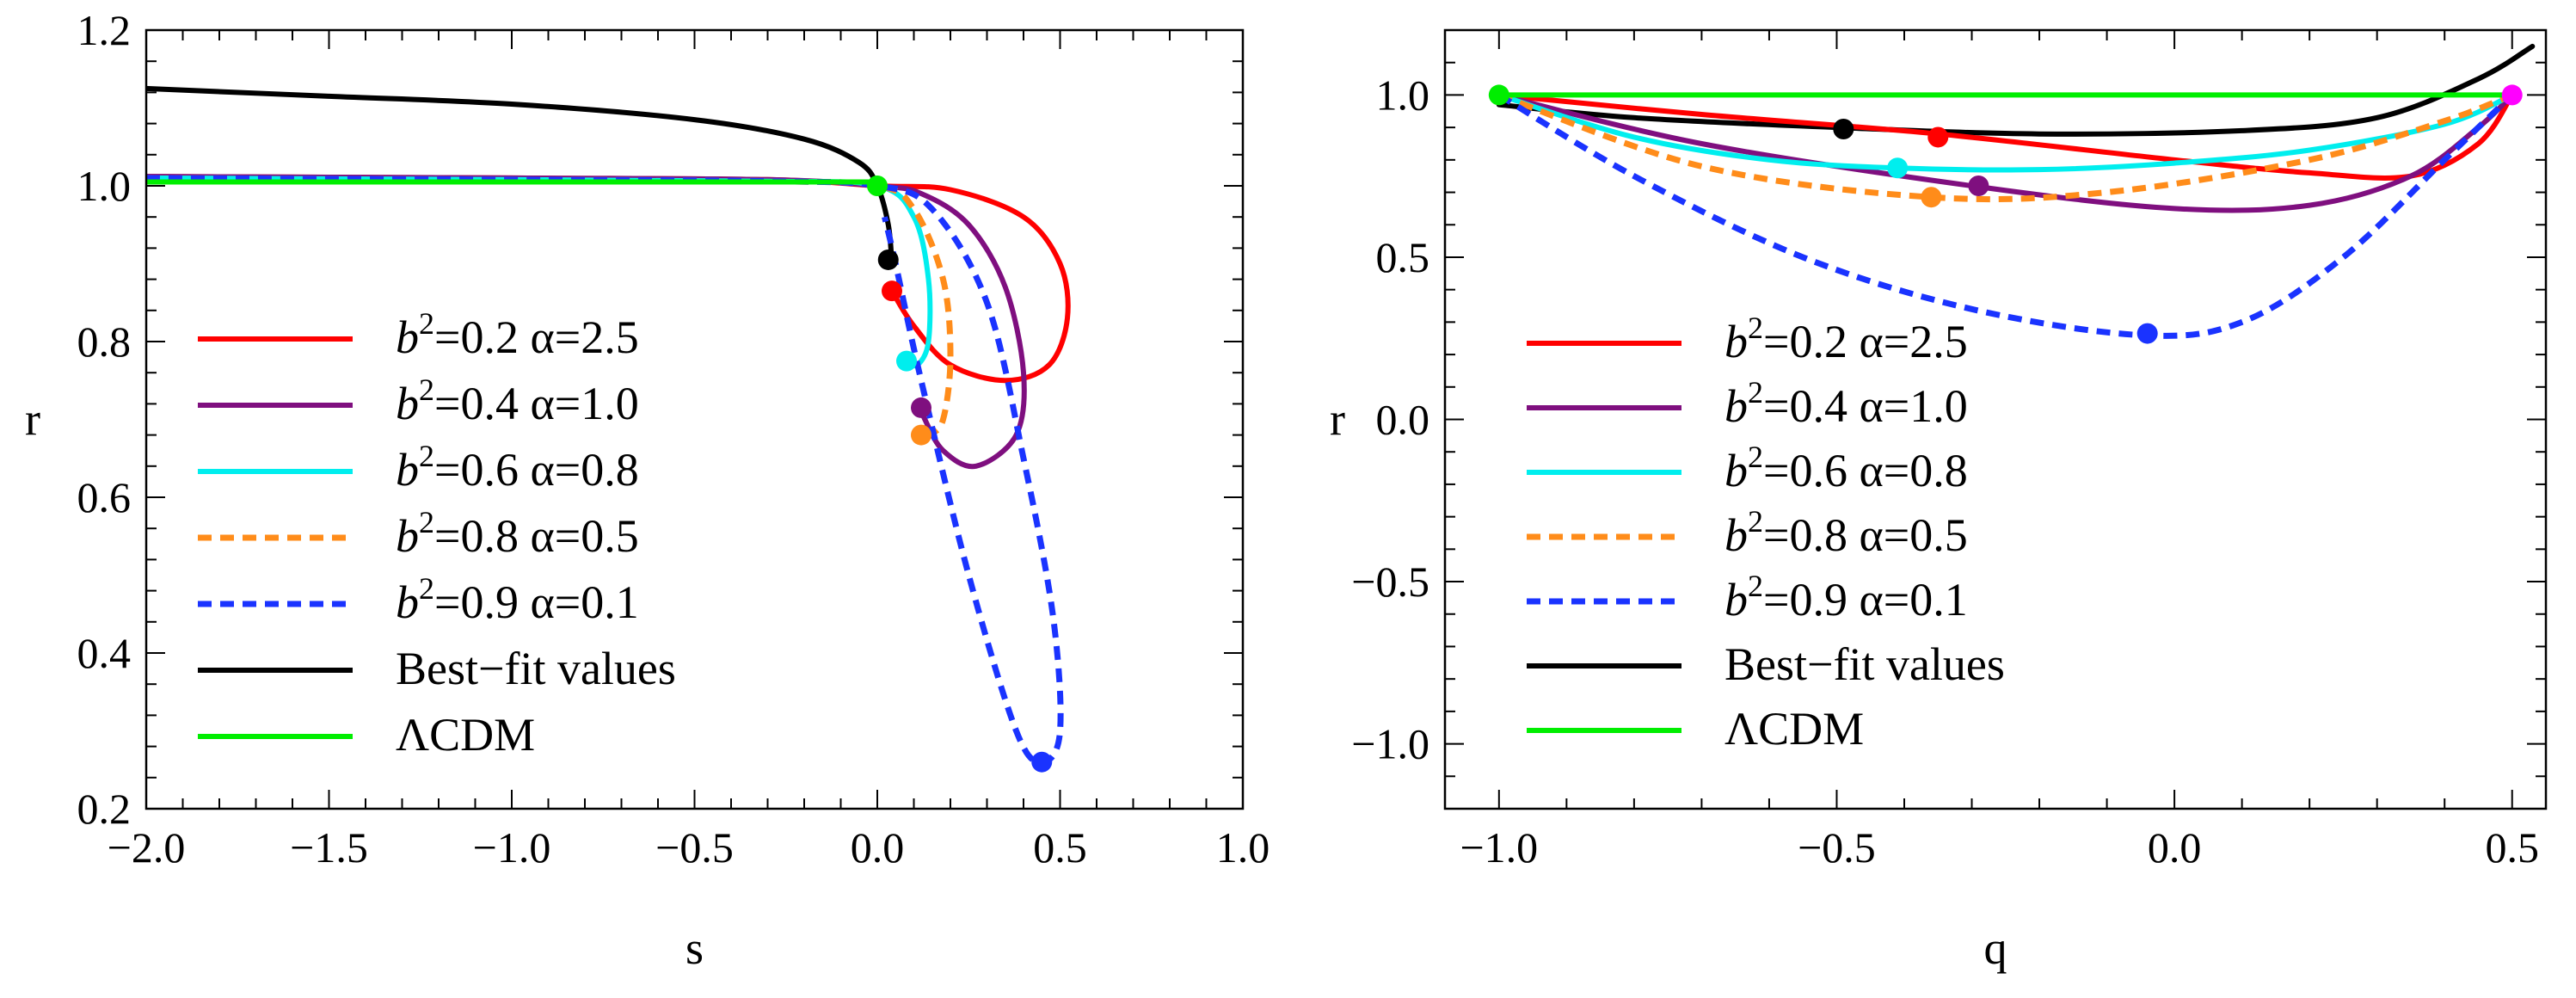 This screenshot has width=2576, height=998. What do you see at coordinates (1390, 744) in the screenshot?
I see `y-tick-label: −1.0` at bounding box center [1390, 744].